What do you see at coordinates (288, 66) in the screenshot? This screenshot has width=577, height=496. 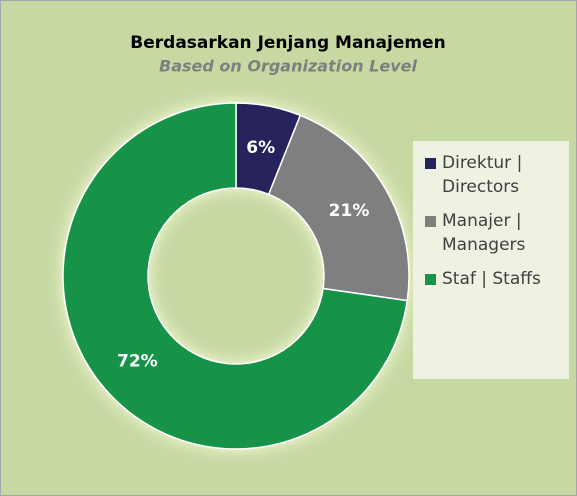 I see `chart-subtitle: Based on Organization Level` at bounding box center [288, 66].